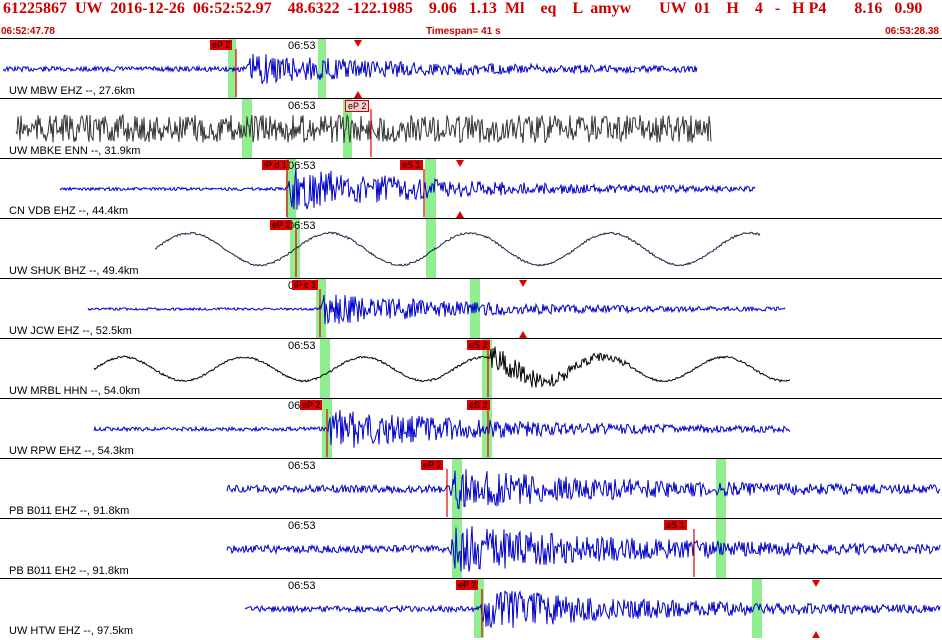  What do you see at coordinates (275, 165) in the screenshot?
I see `phase-pick-flag: iP d 1` at bounding box center [275, 165].